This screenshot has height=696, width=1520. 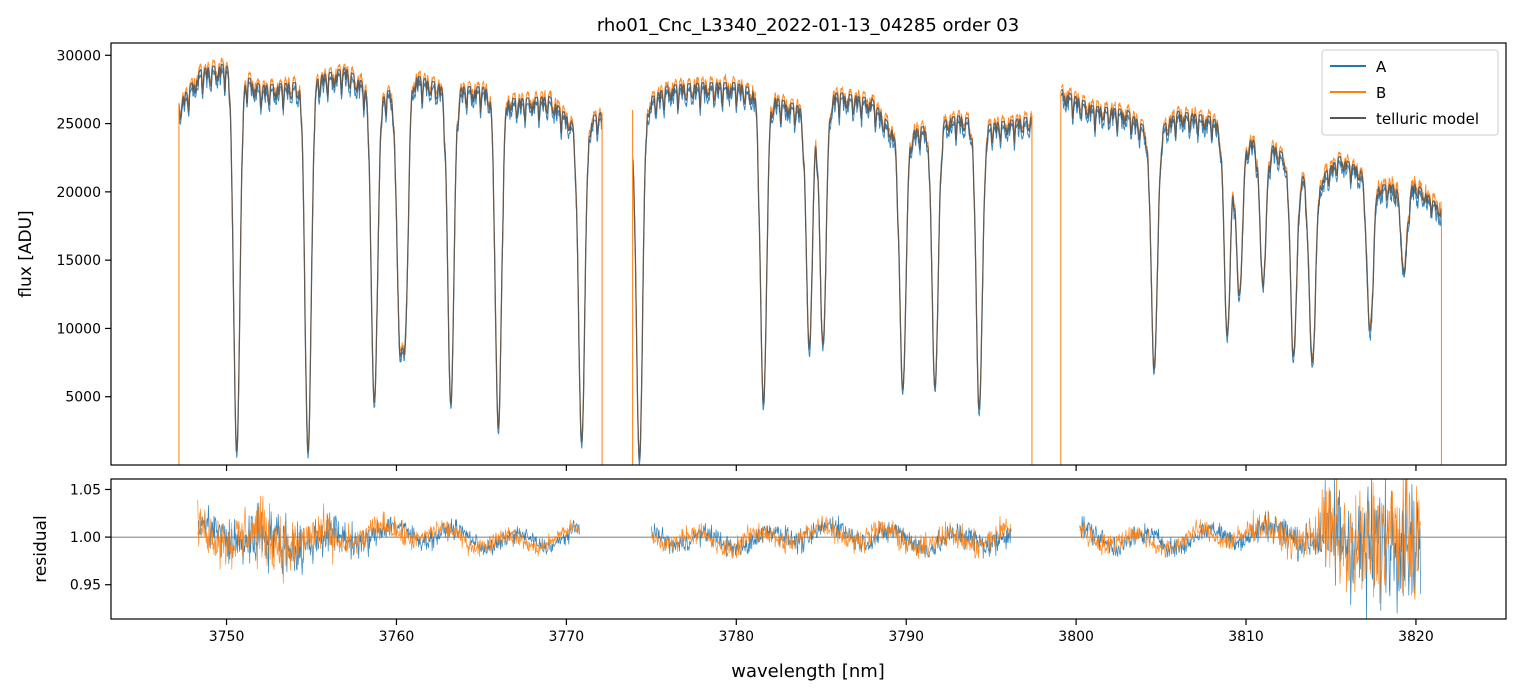 I want to click on legend: A B telluric model, so click(x=1410, y=92).